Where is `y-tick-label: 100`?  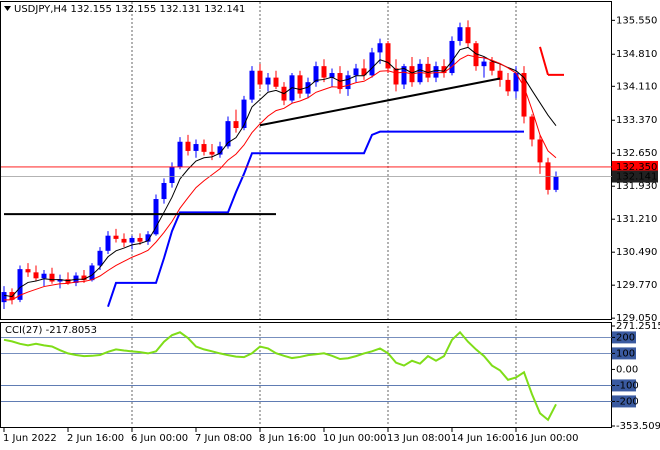 y-tick-label: 100 is located at coordinates (625, 353).